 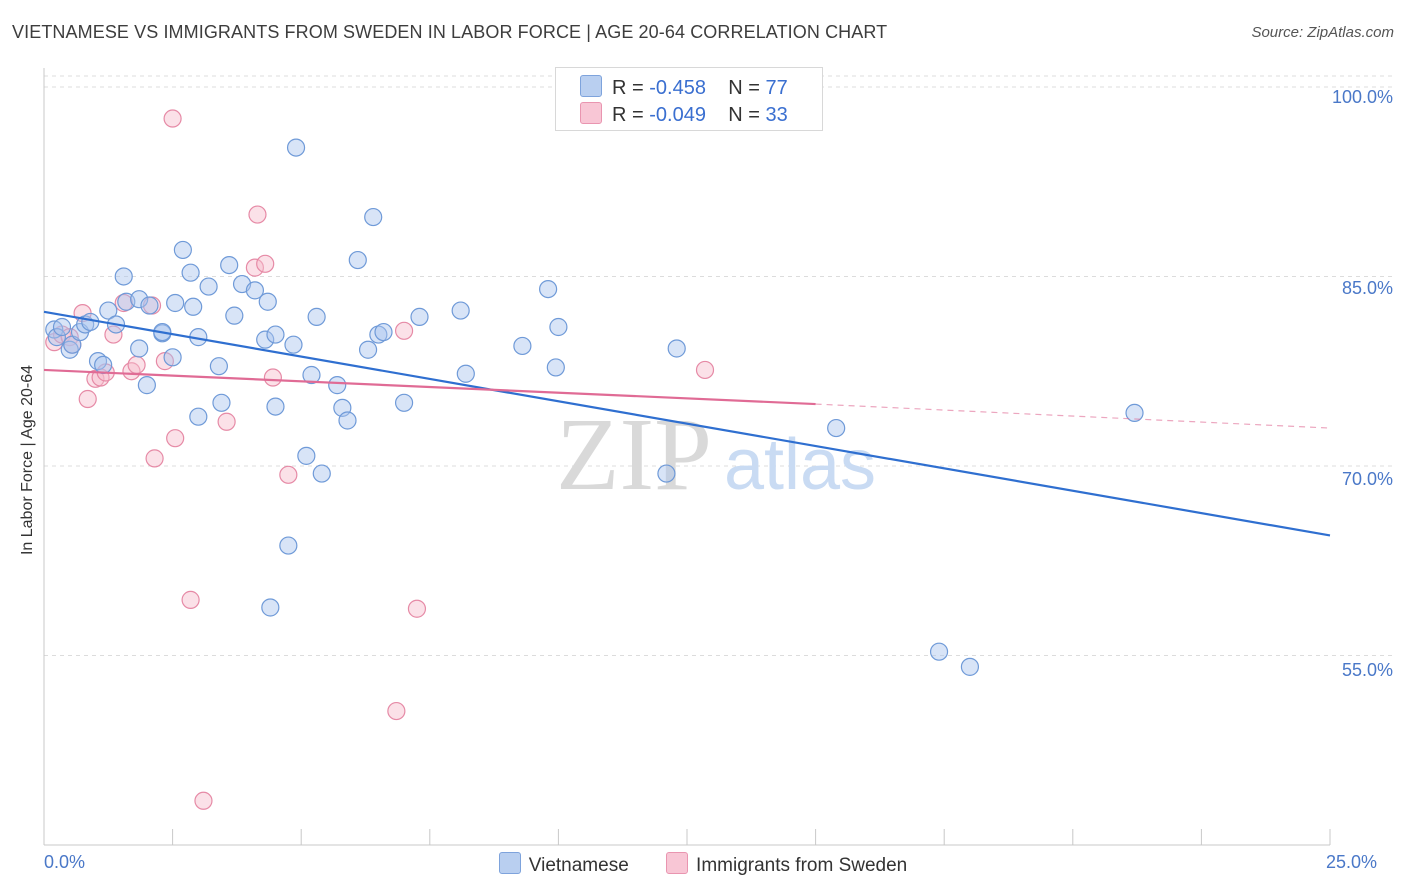 What do you see at coordinates (1367, 288) in the screenshot?
I see `y-tick-label-85: 85.0%` at bounding box center [1367, 288].